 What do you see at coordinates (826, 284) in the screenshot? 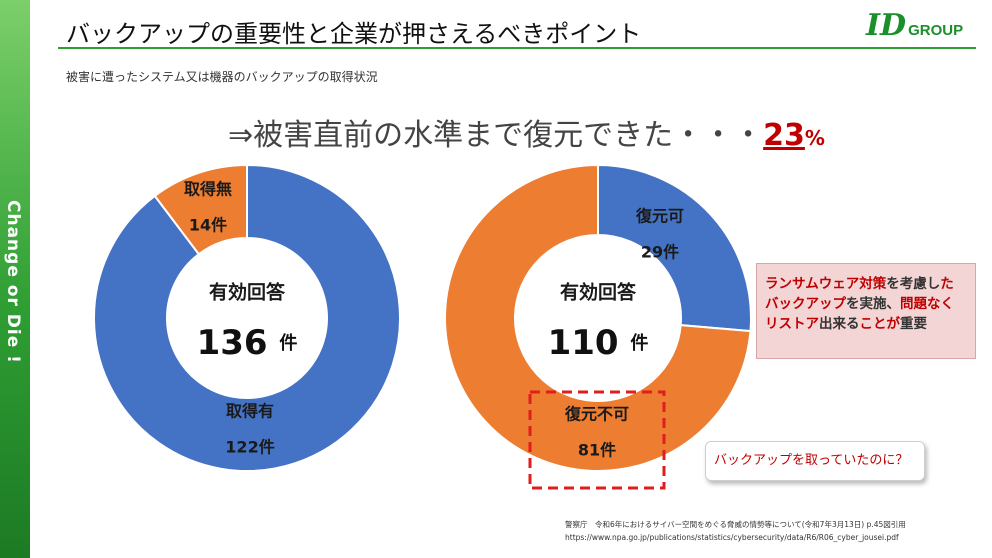
I see `recommendation-part-0: ランサムウェア対策` at bounding box center [826, 284].